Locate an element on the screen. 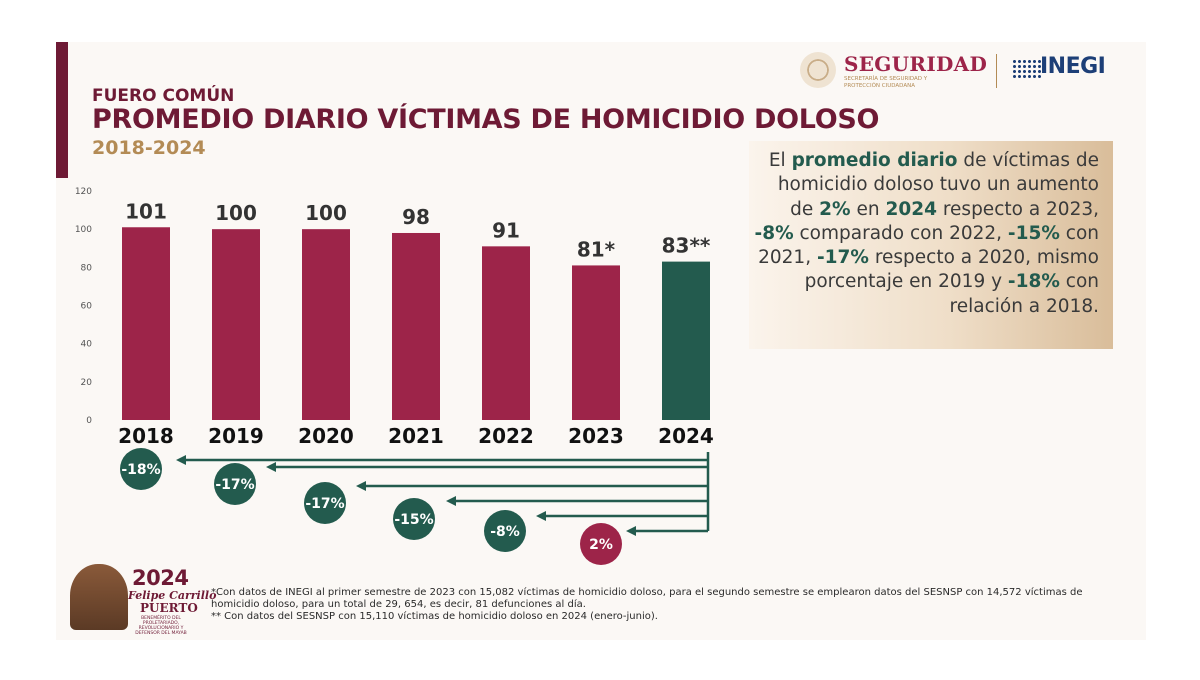  y-tick-label: 40 is located at coordinates (87, 345).